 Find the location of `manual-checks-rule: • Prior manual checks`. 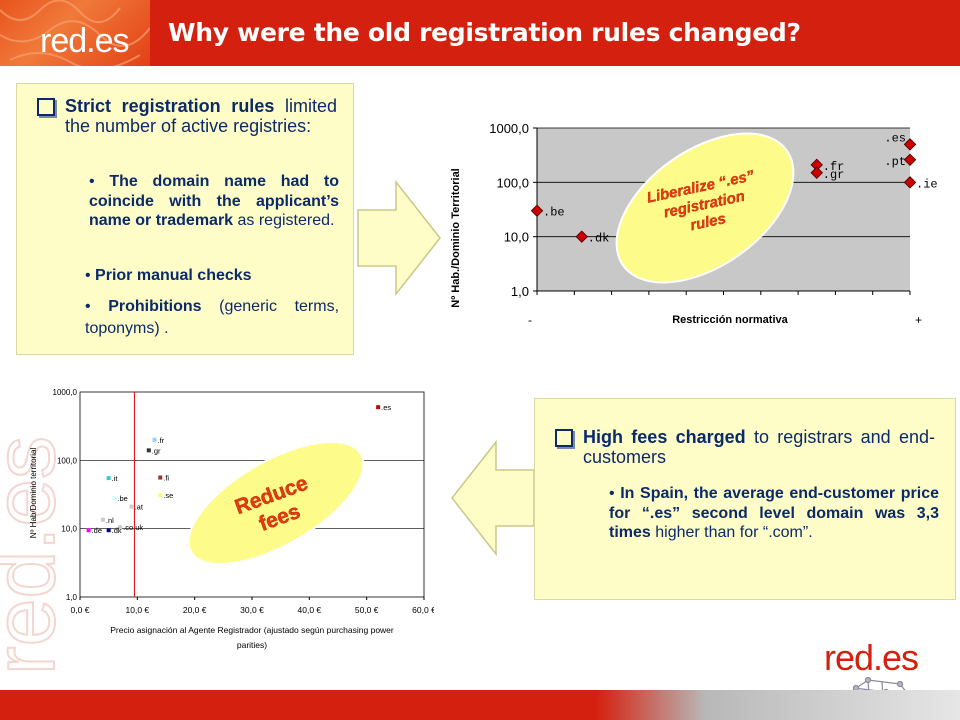

manual-checks-rule: • Prior manual checks is located at coordinates (210, 276).